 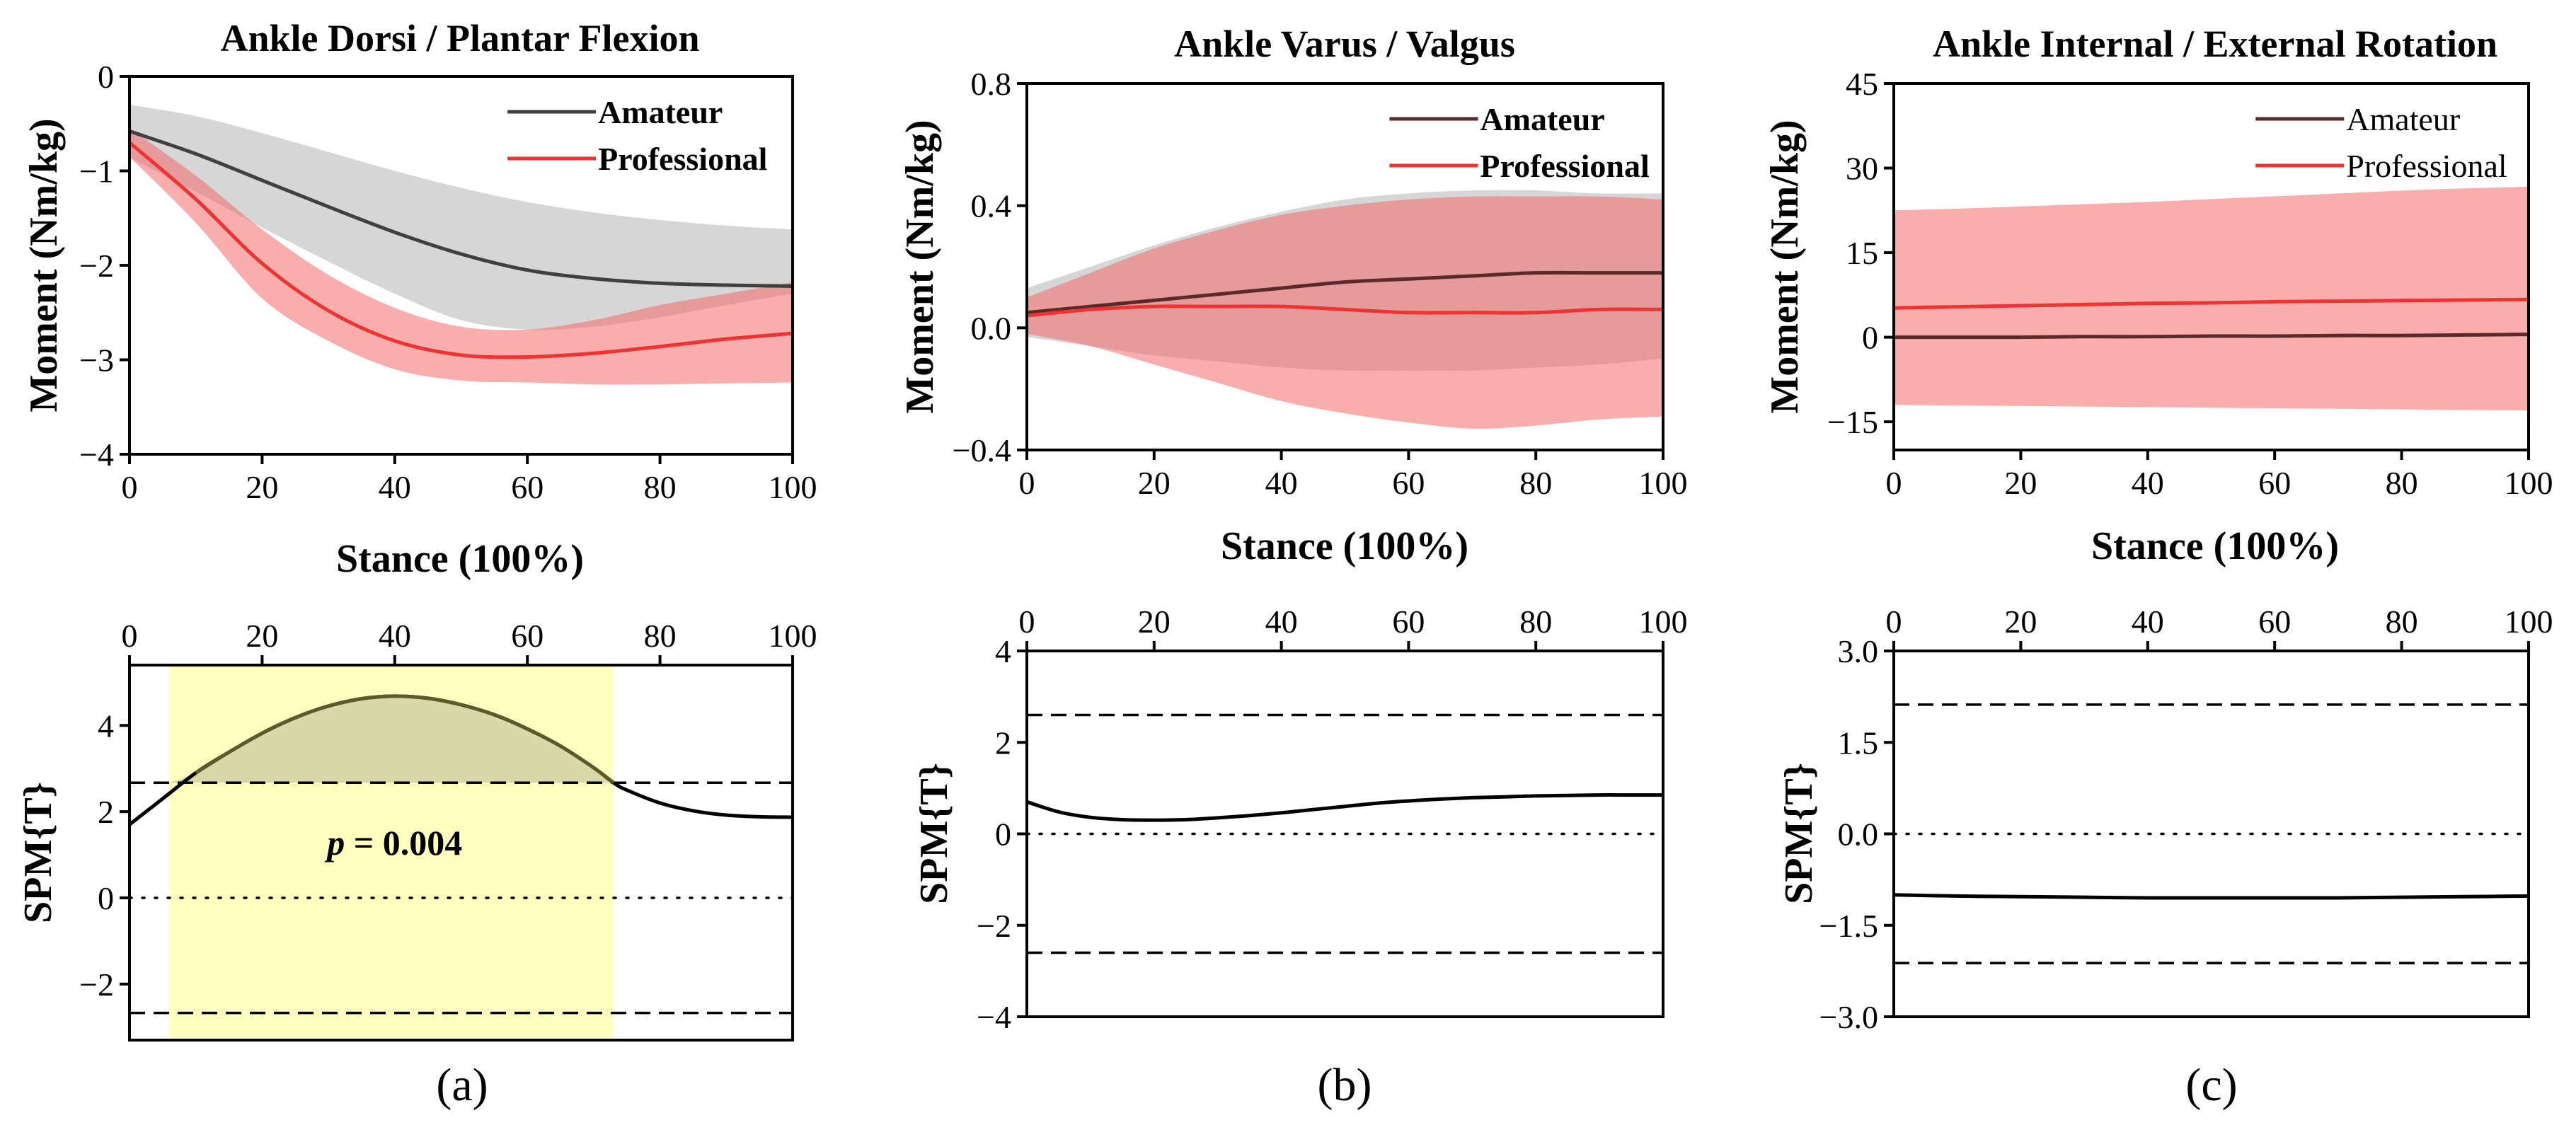 I want to click on y-tick-label: −1, so click(x=96, y=172).